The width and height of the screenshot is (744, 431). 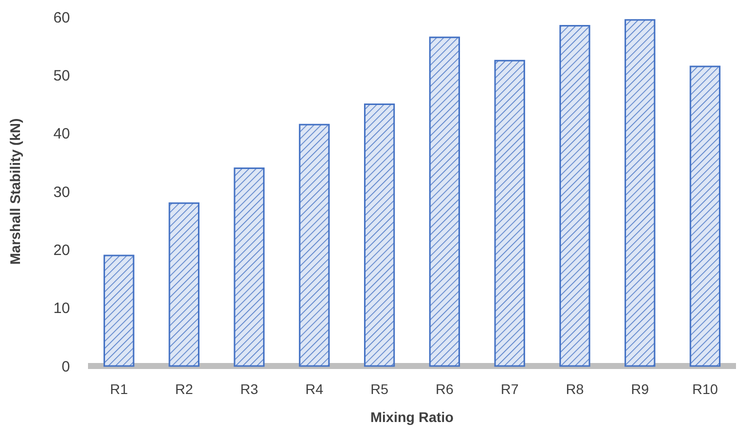 What do you see at coordinates (61, 75) in the screenshot?
I see `y-tick-label: 50` at bounding box center [61, 75].